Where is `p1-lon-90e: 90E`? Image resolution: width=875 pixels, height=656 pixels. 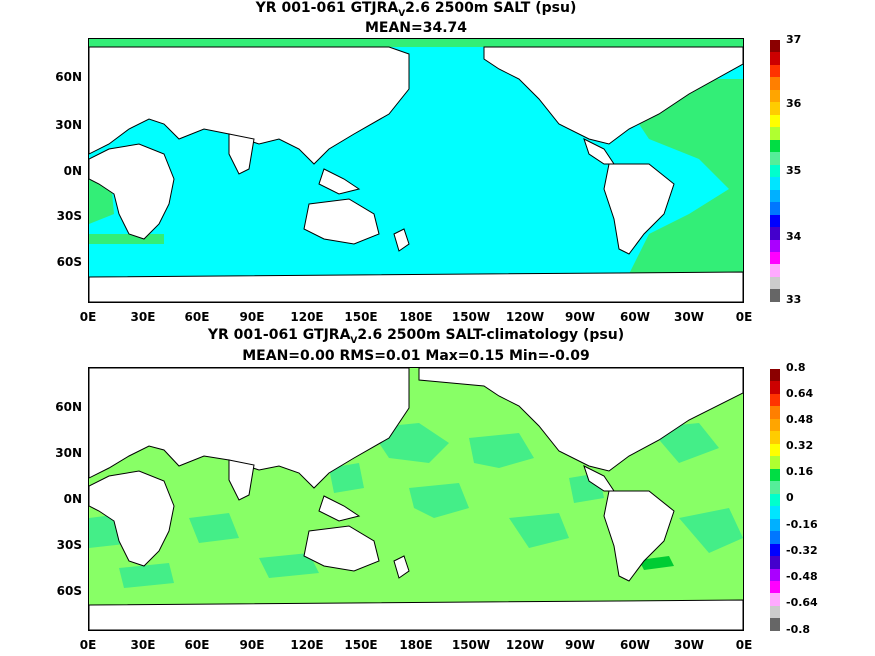
p1-lon-90e: 90E is located at coordinates (252, 317).